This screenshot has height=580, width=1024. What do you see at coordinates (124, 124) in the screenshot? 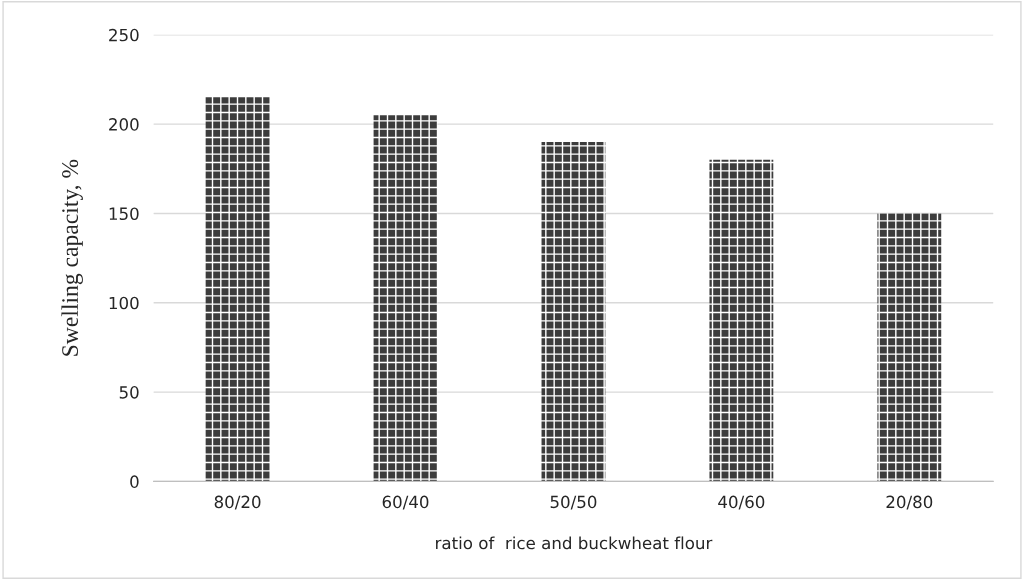
I see `y-tick-label: 200` at bounding box center [124, 124].